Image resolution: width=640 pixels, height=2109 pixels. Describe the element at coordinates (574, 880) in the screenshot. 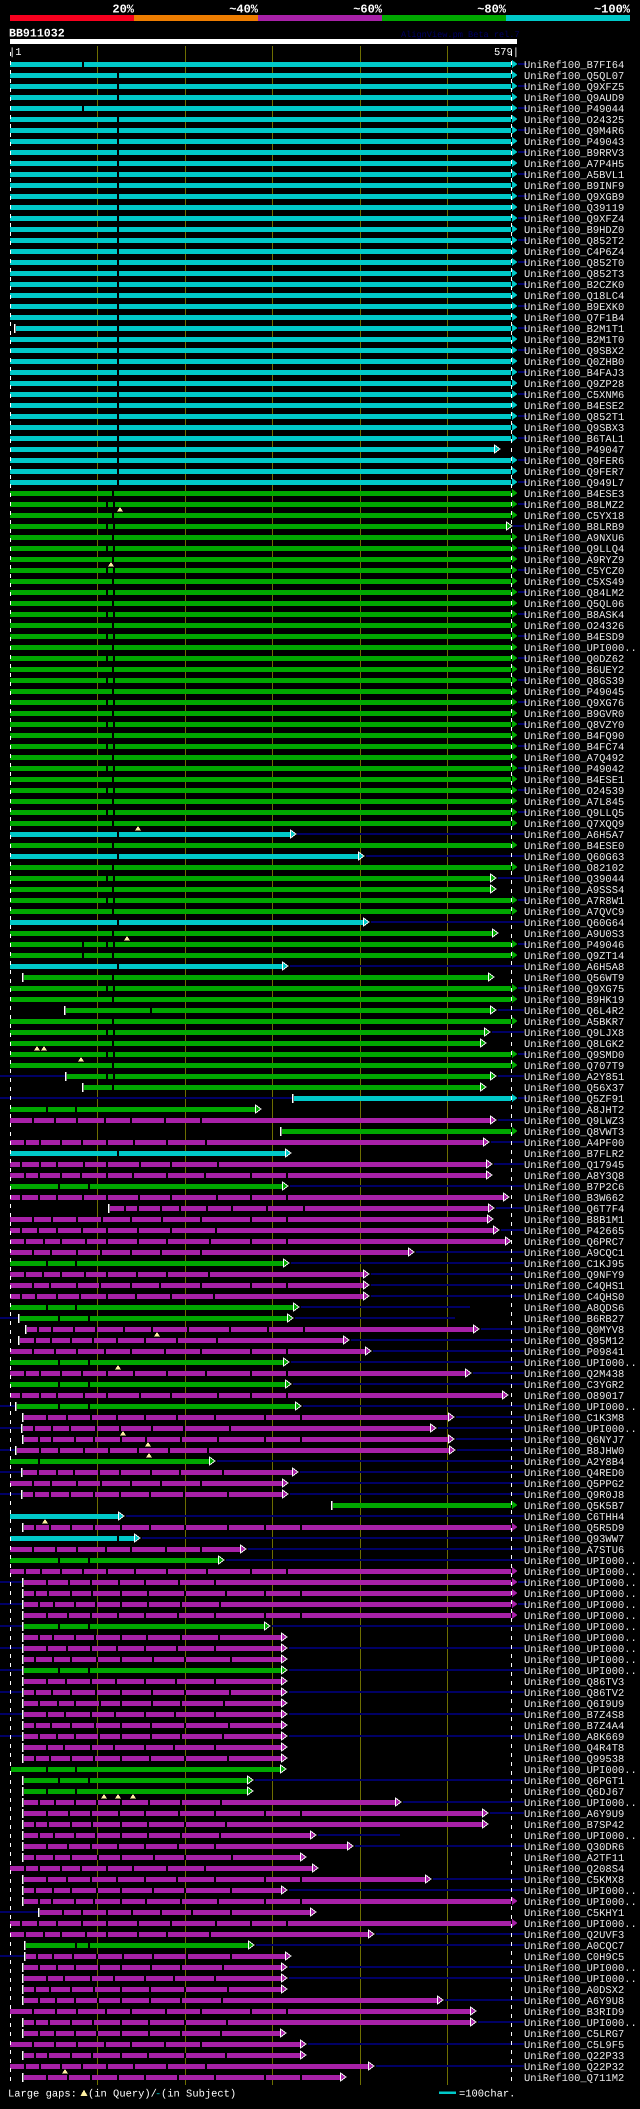

I see `svg-text: UniRef100_Q39044` at that location.